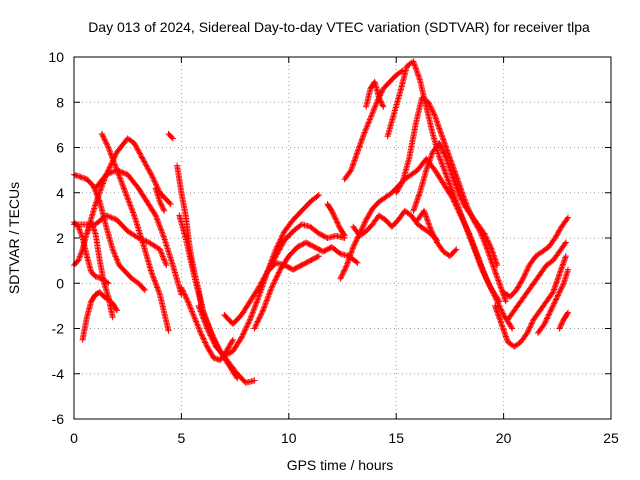 This screenshot has height=480, width=640. I want to click on x-tick-label: 5, so click(182, 438).